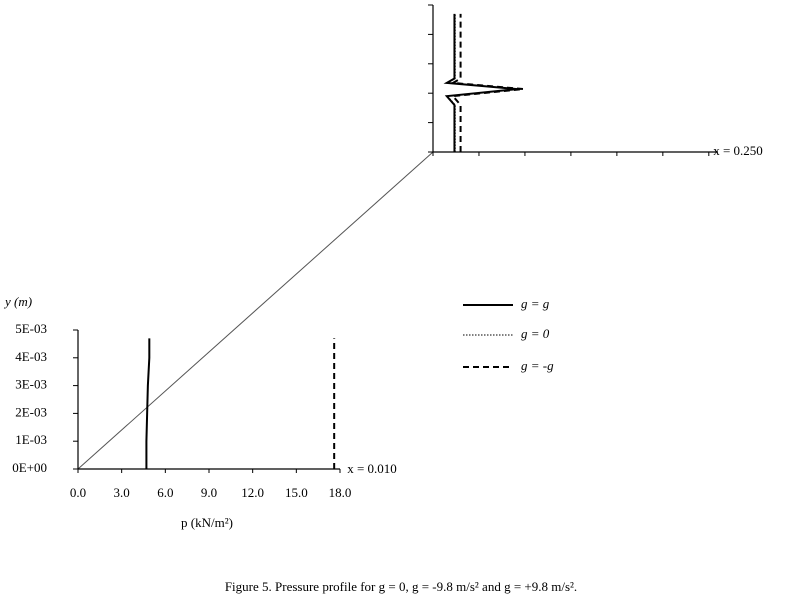 This screenshot has height=605, width=803. Describe the element at coordinates (31, 439) in the screenshot. I see `y-tick-label: 1E-03` at that location.